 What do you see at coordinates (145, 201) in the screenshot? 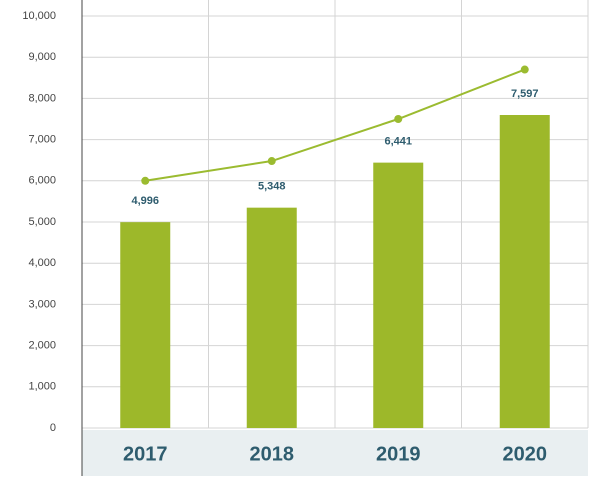
I see `value-label: 4,996` at bounding box center [145, 201].